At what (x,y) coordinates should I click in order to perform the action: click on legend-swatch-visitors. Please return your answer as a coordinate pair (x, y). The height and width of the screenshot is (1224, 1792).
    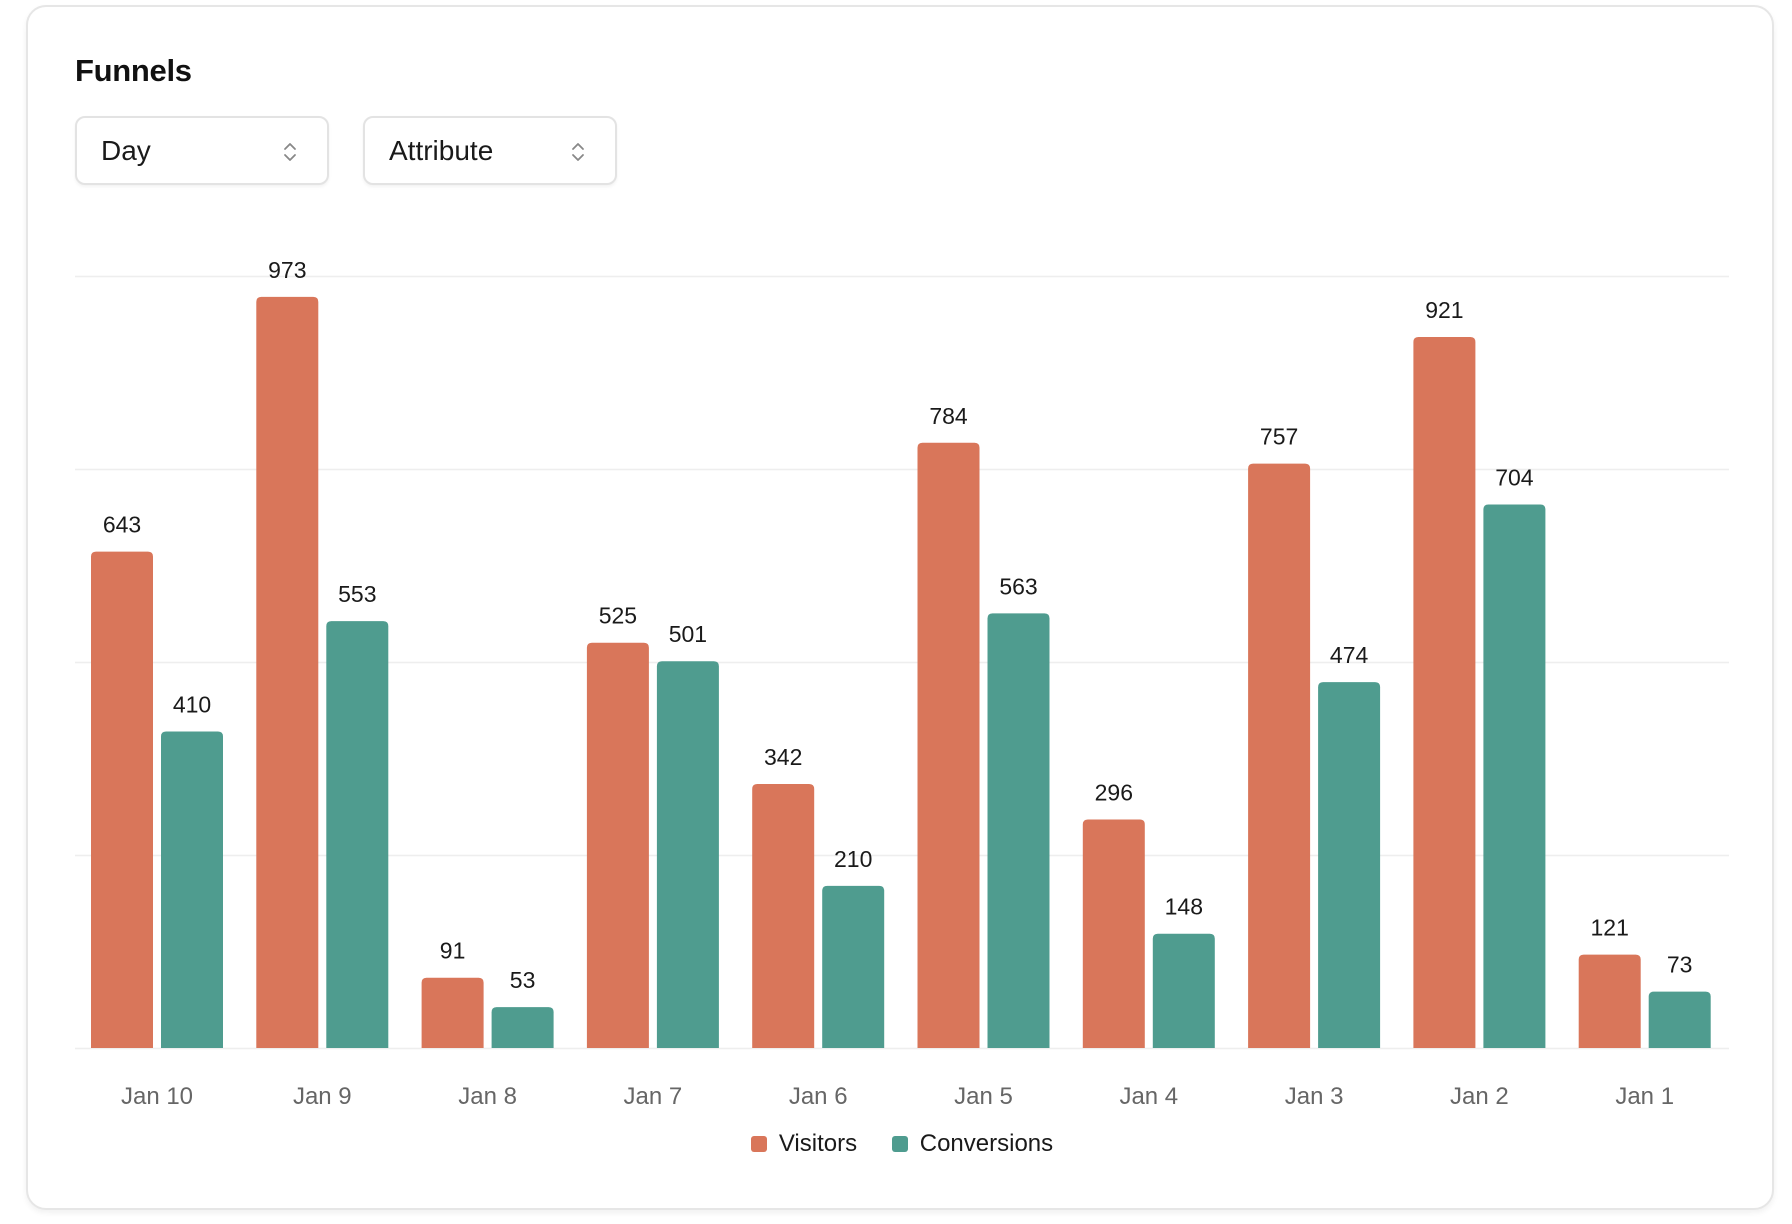
    Looking at the image, I should click on (758, 1144).